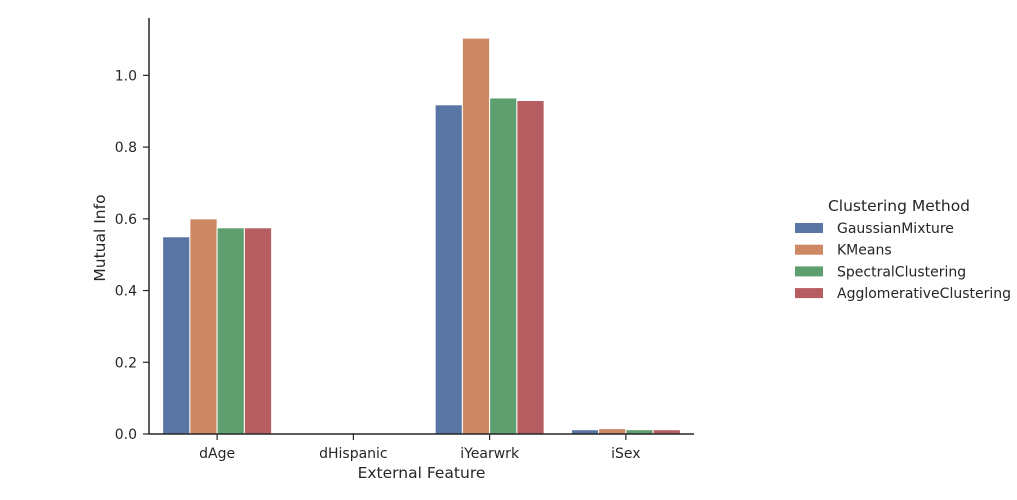 This screenshot has width=1017, height=500. Describe the element at coordinates (448, 269) in the screenshot. I see `bar-gaussianmixture-iyearwrk` at that location.